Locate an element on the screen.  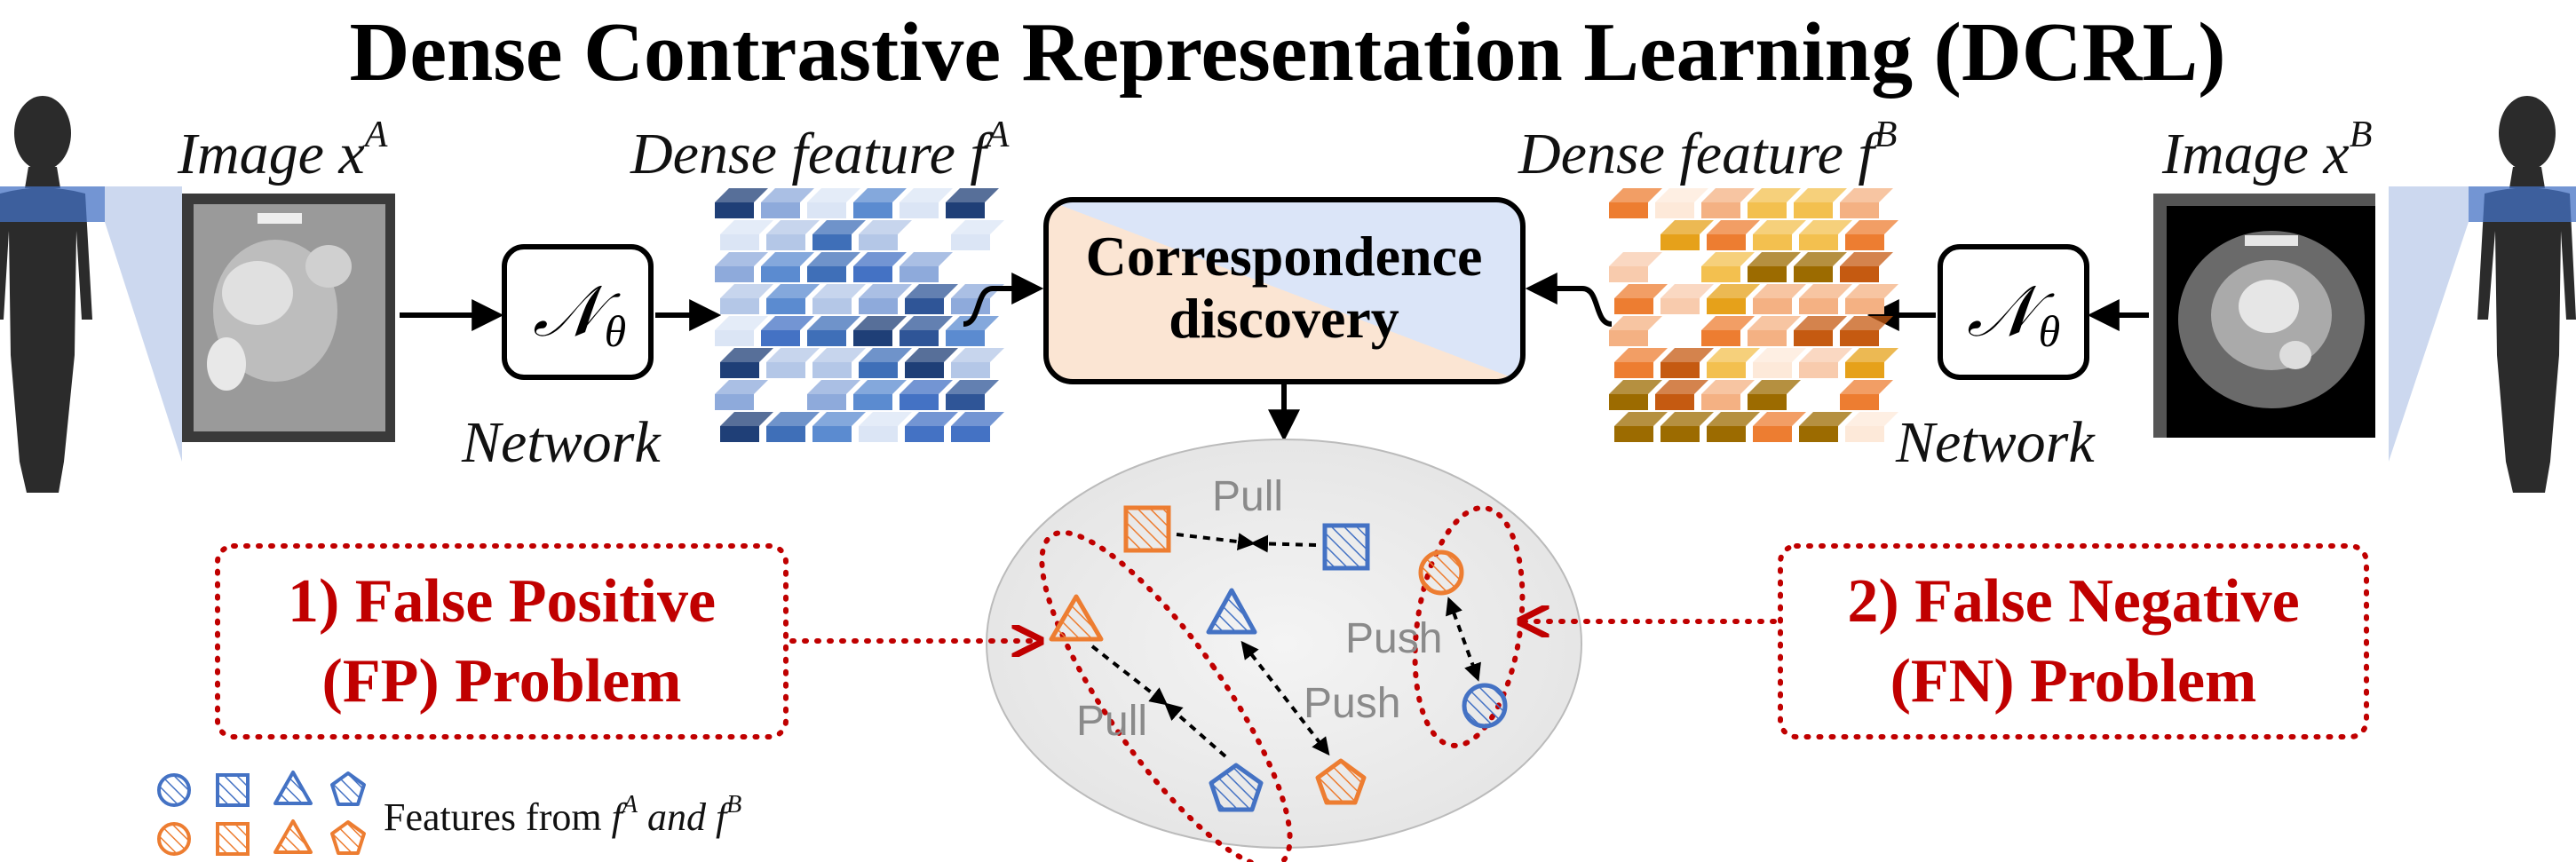
svg-text: 𝒩θ is located at coordinates (2014, 314).